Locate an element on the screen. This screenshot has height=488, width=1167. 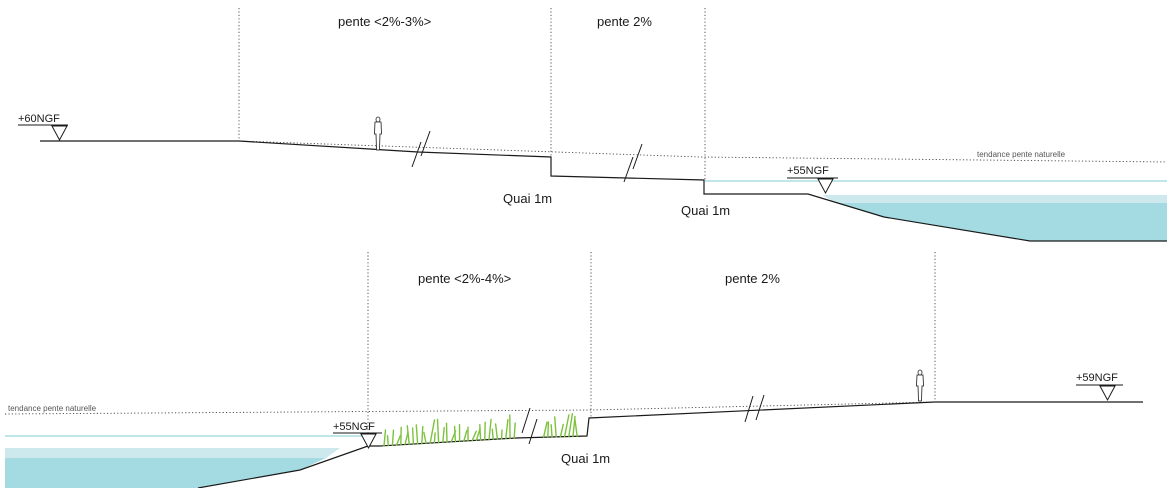
top-trend-line is located at coordinates (702, 151).